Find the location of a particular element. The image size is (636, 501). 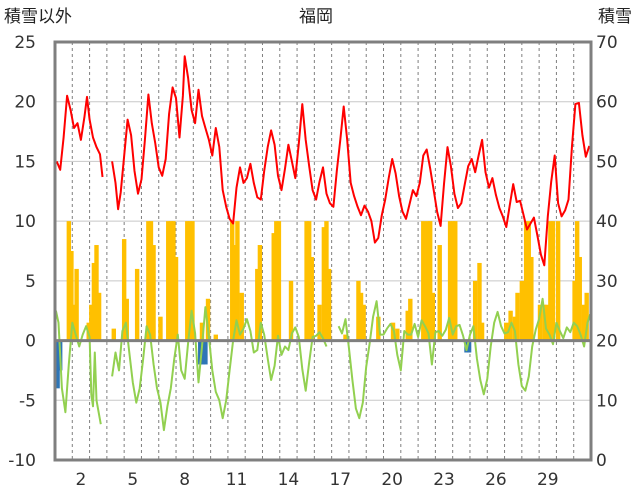

right-axis-label: 積雪 is located at coordinates (615, 17).